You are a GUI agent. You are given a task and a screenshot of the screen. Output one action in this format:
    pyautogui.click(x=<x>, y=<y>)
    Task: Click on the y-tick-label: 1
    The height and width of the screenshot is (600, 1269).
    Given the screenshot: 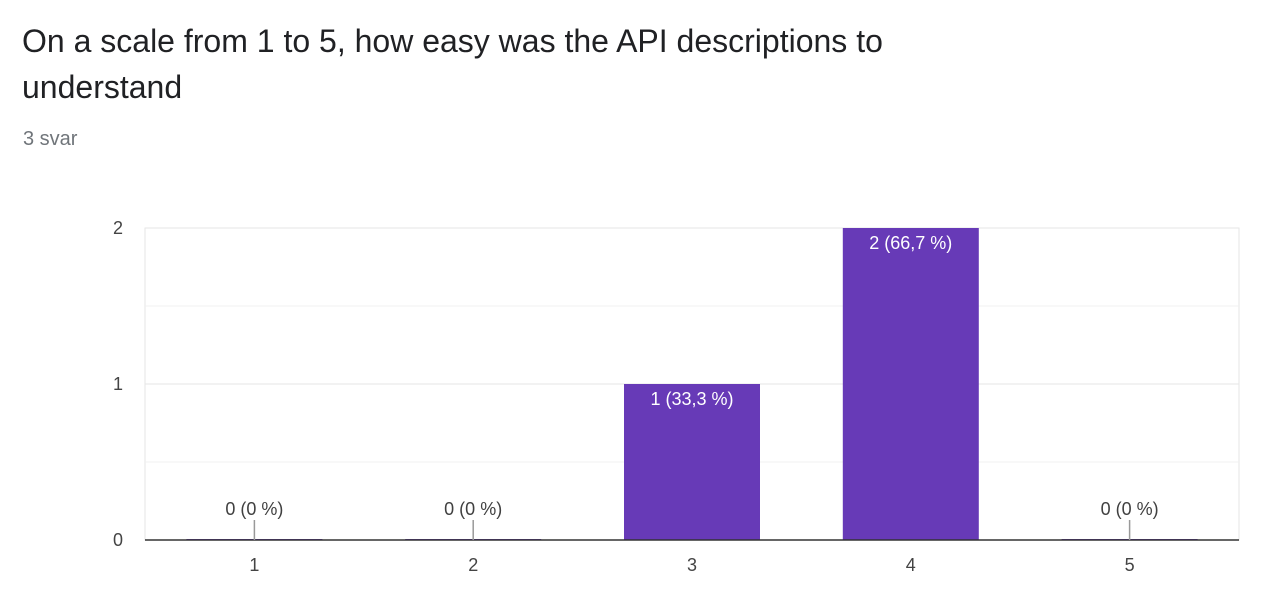 What is the action you would take?
    pyautogui.click(x=118, y=384)
    